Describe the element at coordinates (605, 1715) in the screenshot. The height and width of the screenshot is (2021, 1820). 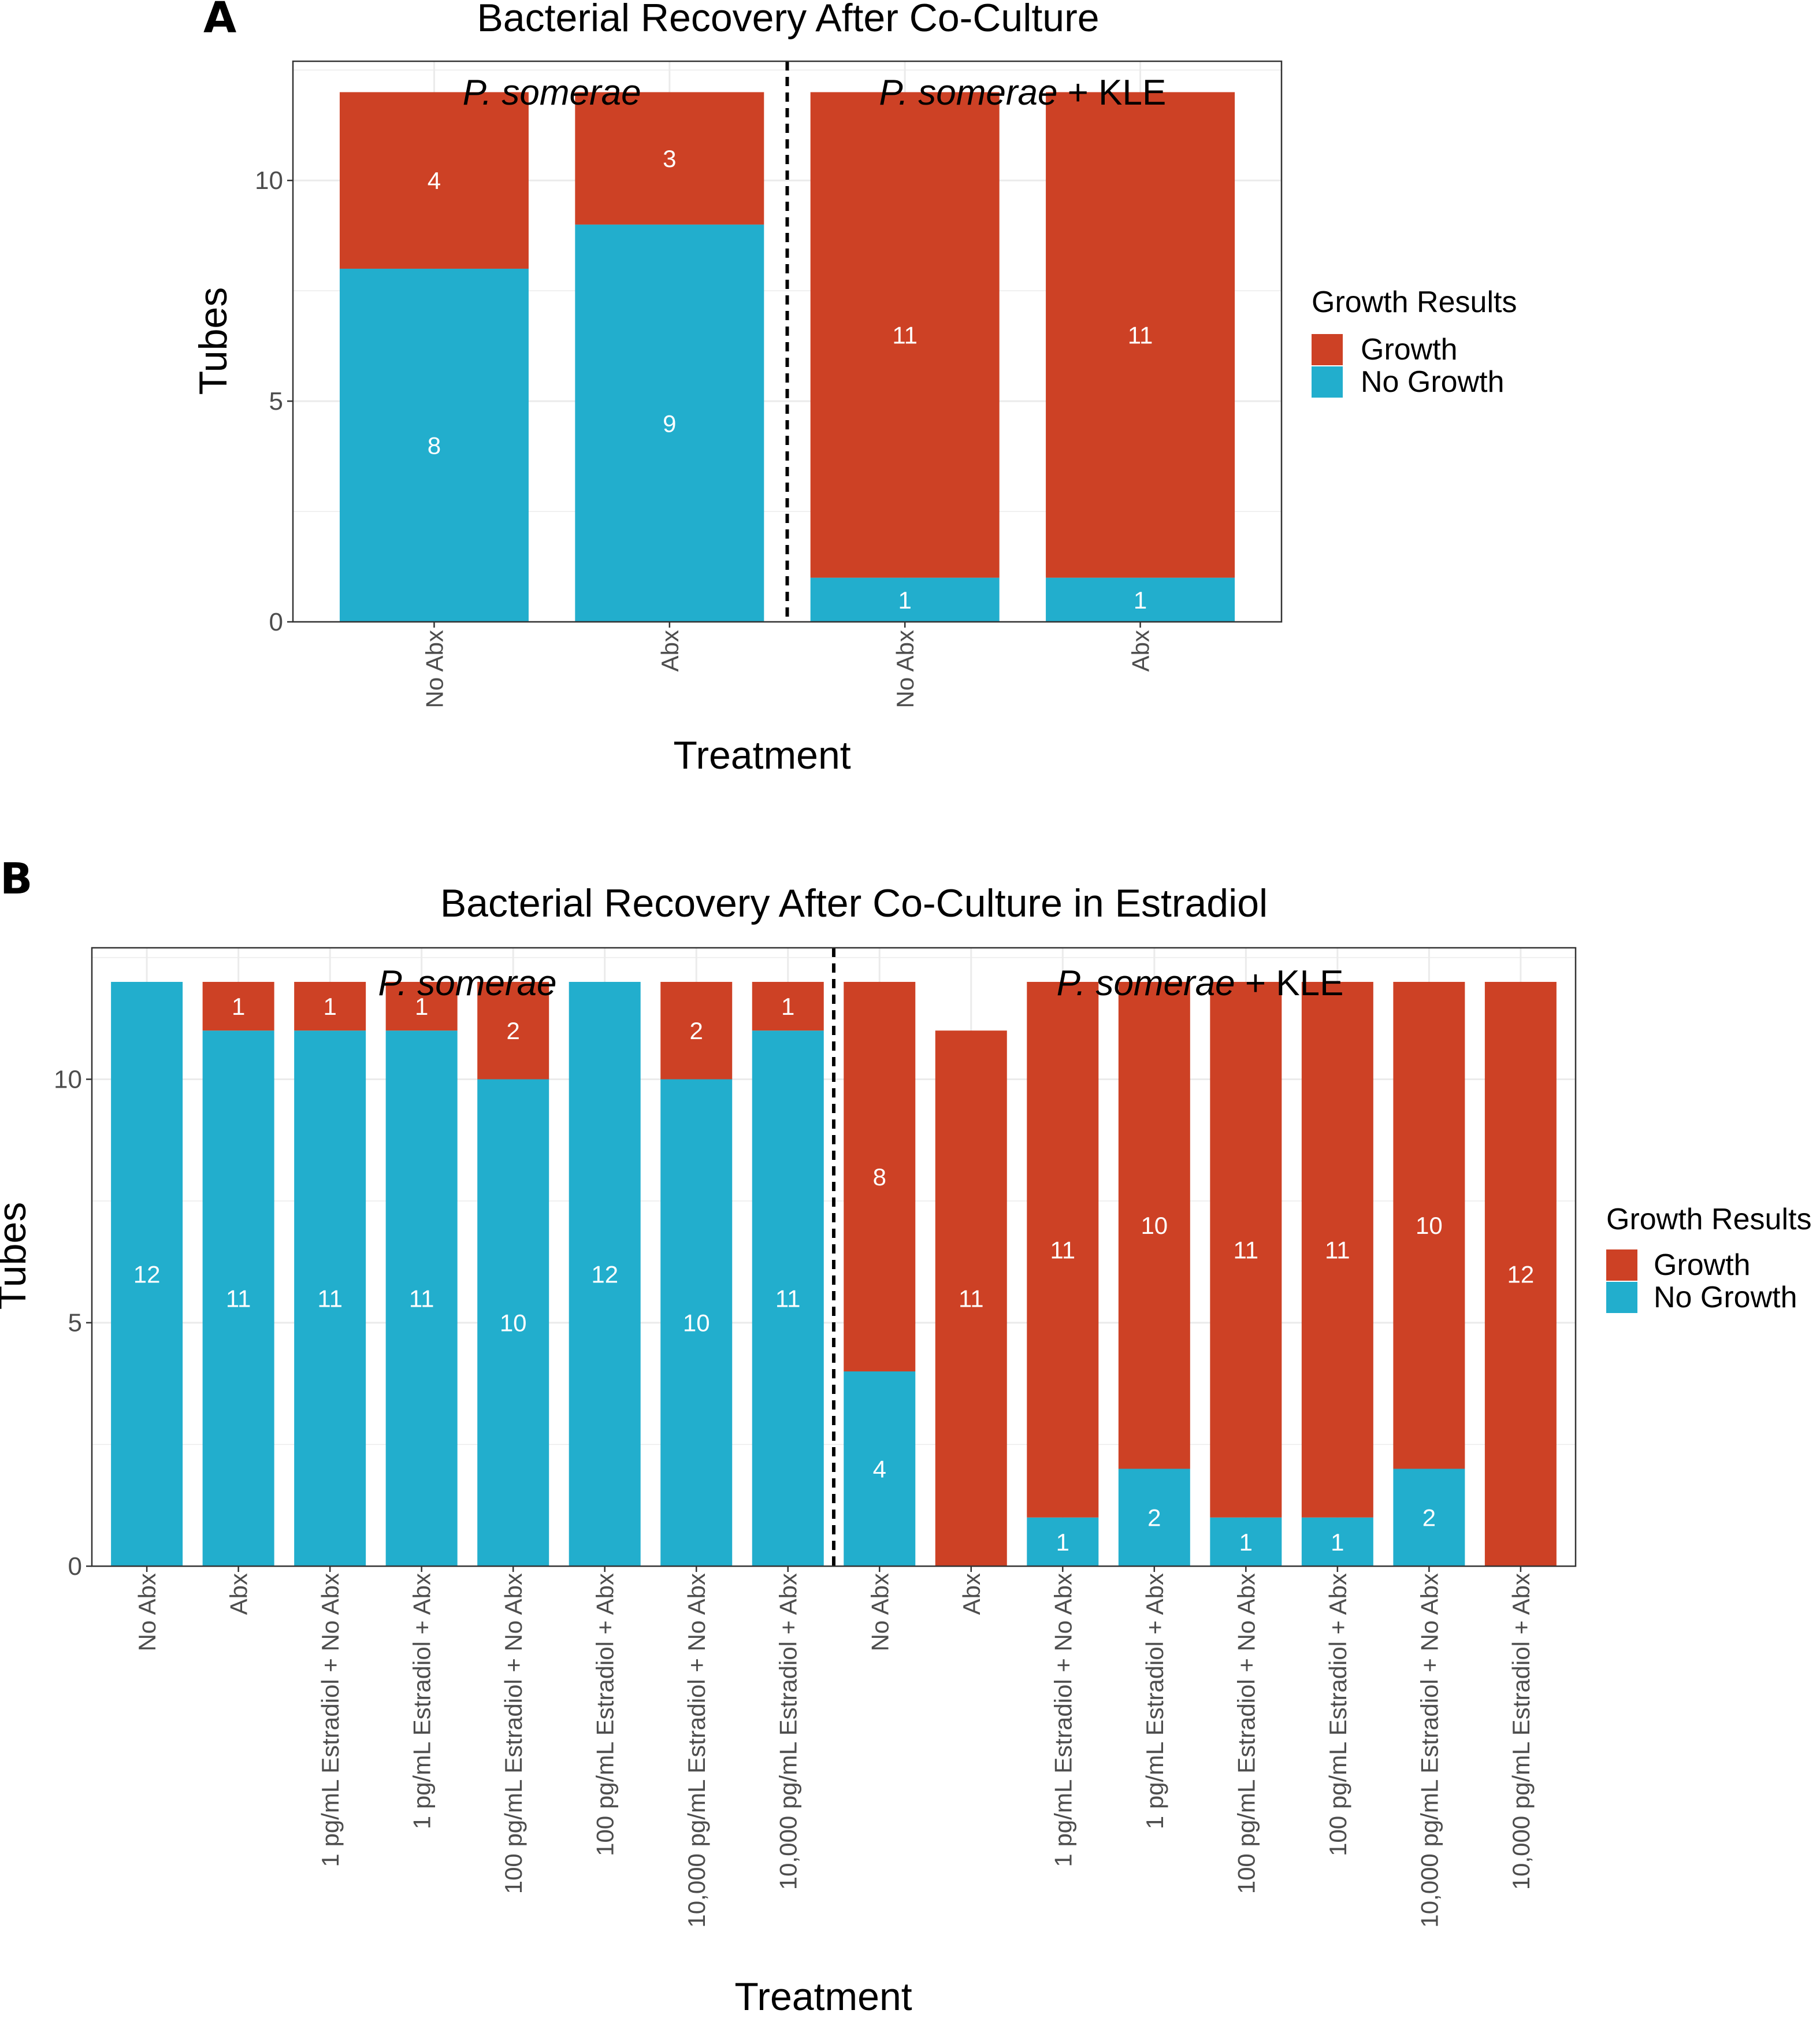
I see `x-tick-label: 100 pg/mL Estradiol + Abx` at that location.